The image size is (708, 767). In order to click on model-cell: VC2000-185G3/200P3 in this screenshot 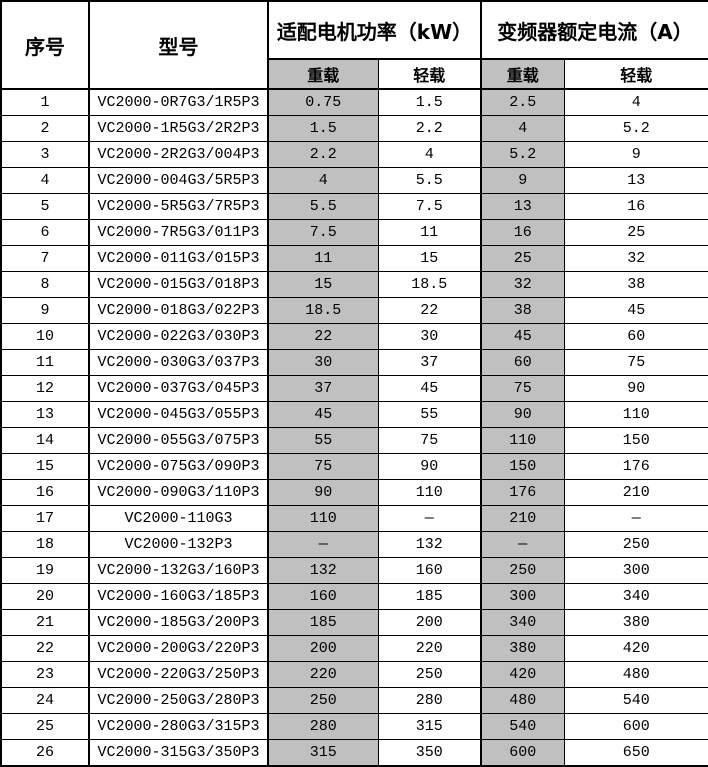, I will do `click(178, 622)`.